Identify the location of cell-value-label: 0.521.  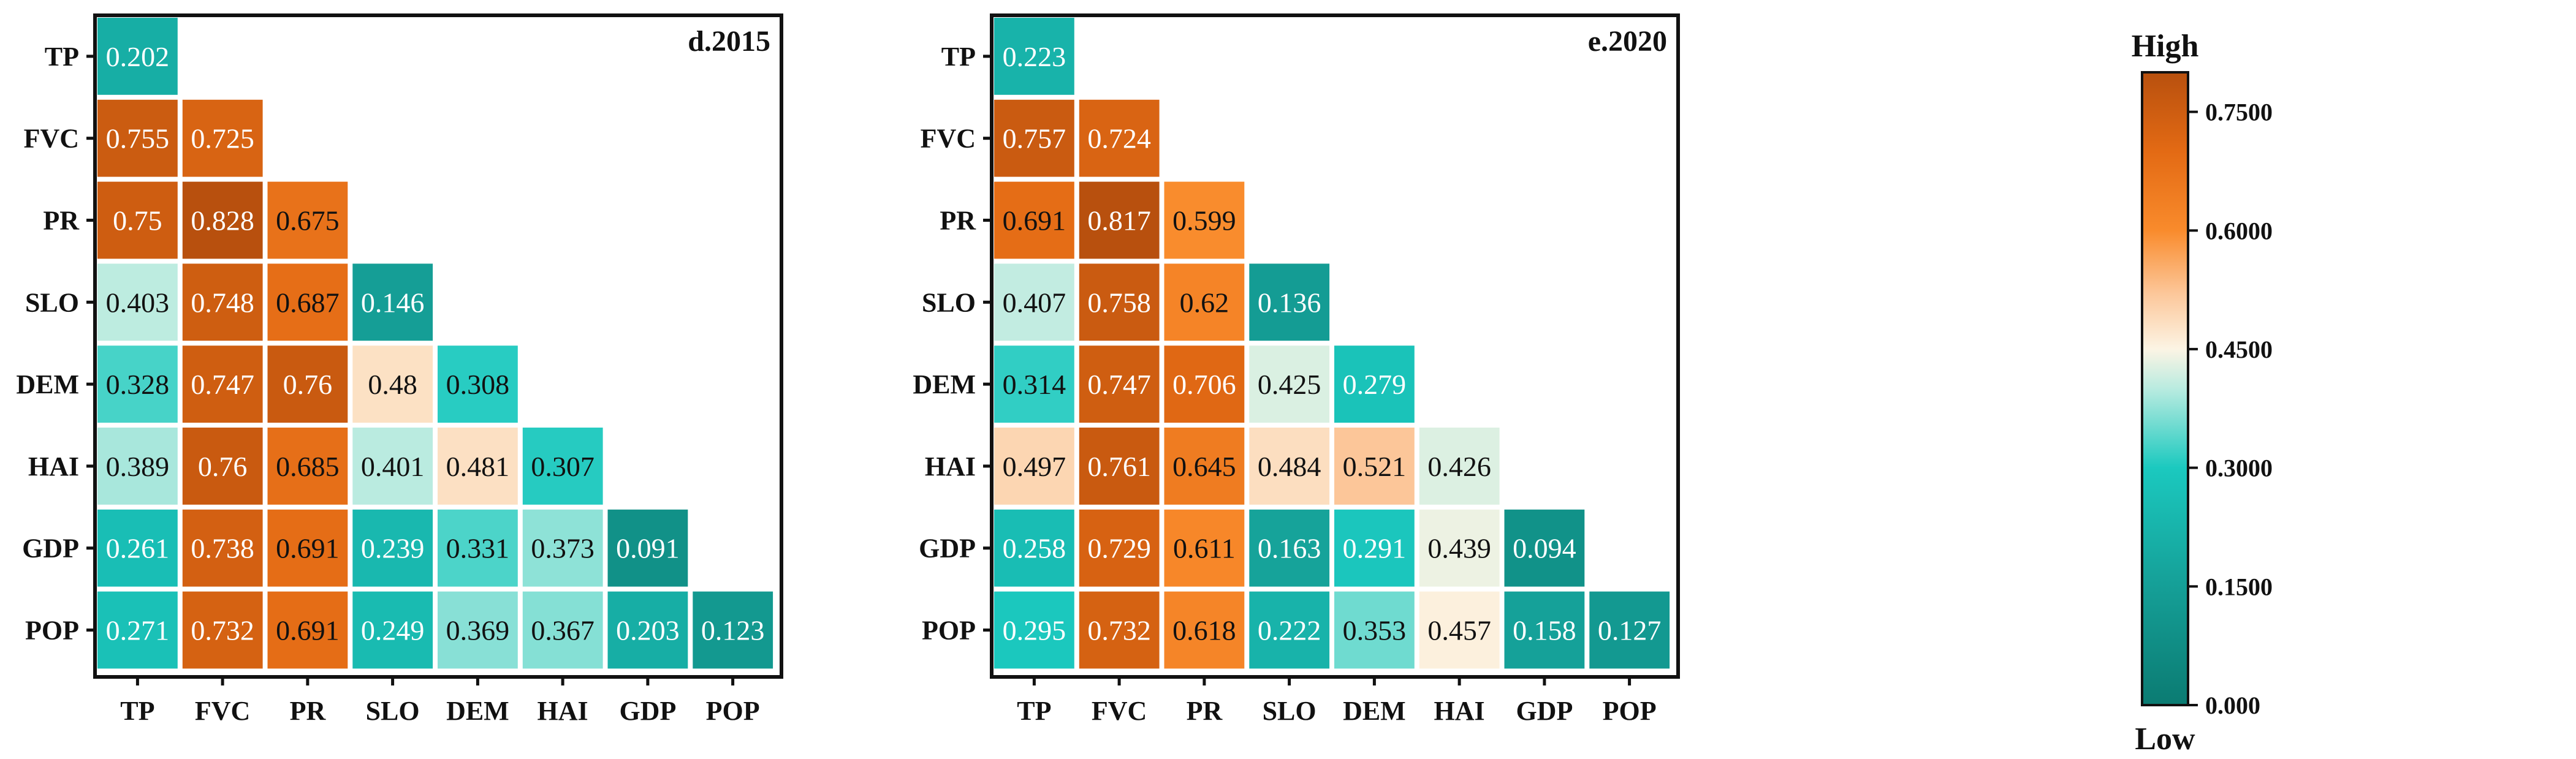
(1375, 466).